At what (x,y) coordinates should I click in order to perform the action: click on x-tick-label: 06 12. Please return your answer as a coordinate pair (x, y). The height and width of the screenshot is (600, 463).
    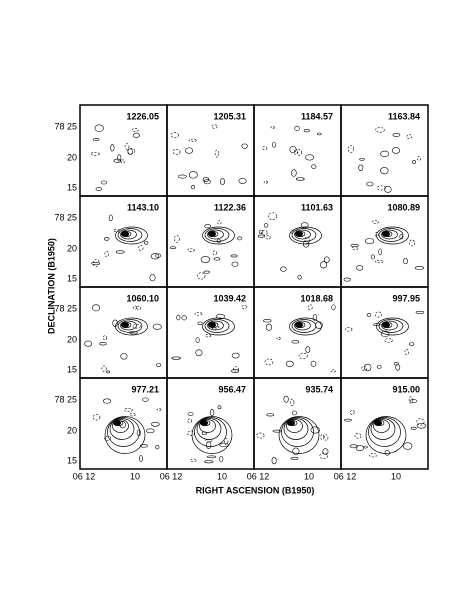
    Looking at the image, I should click on (345, 476).